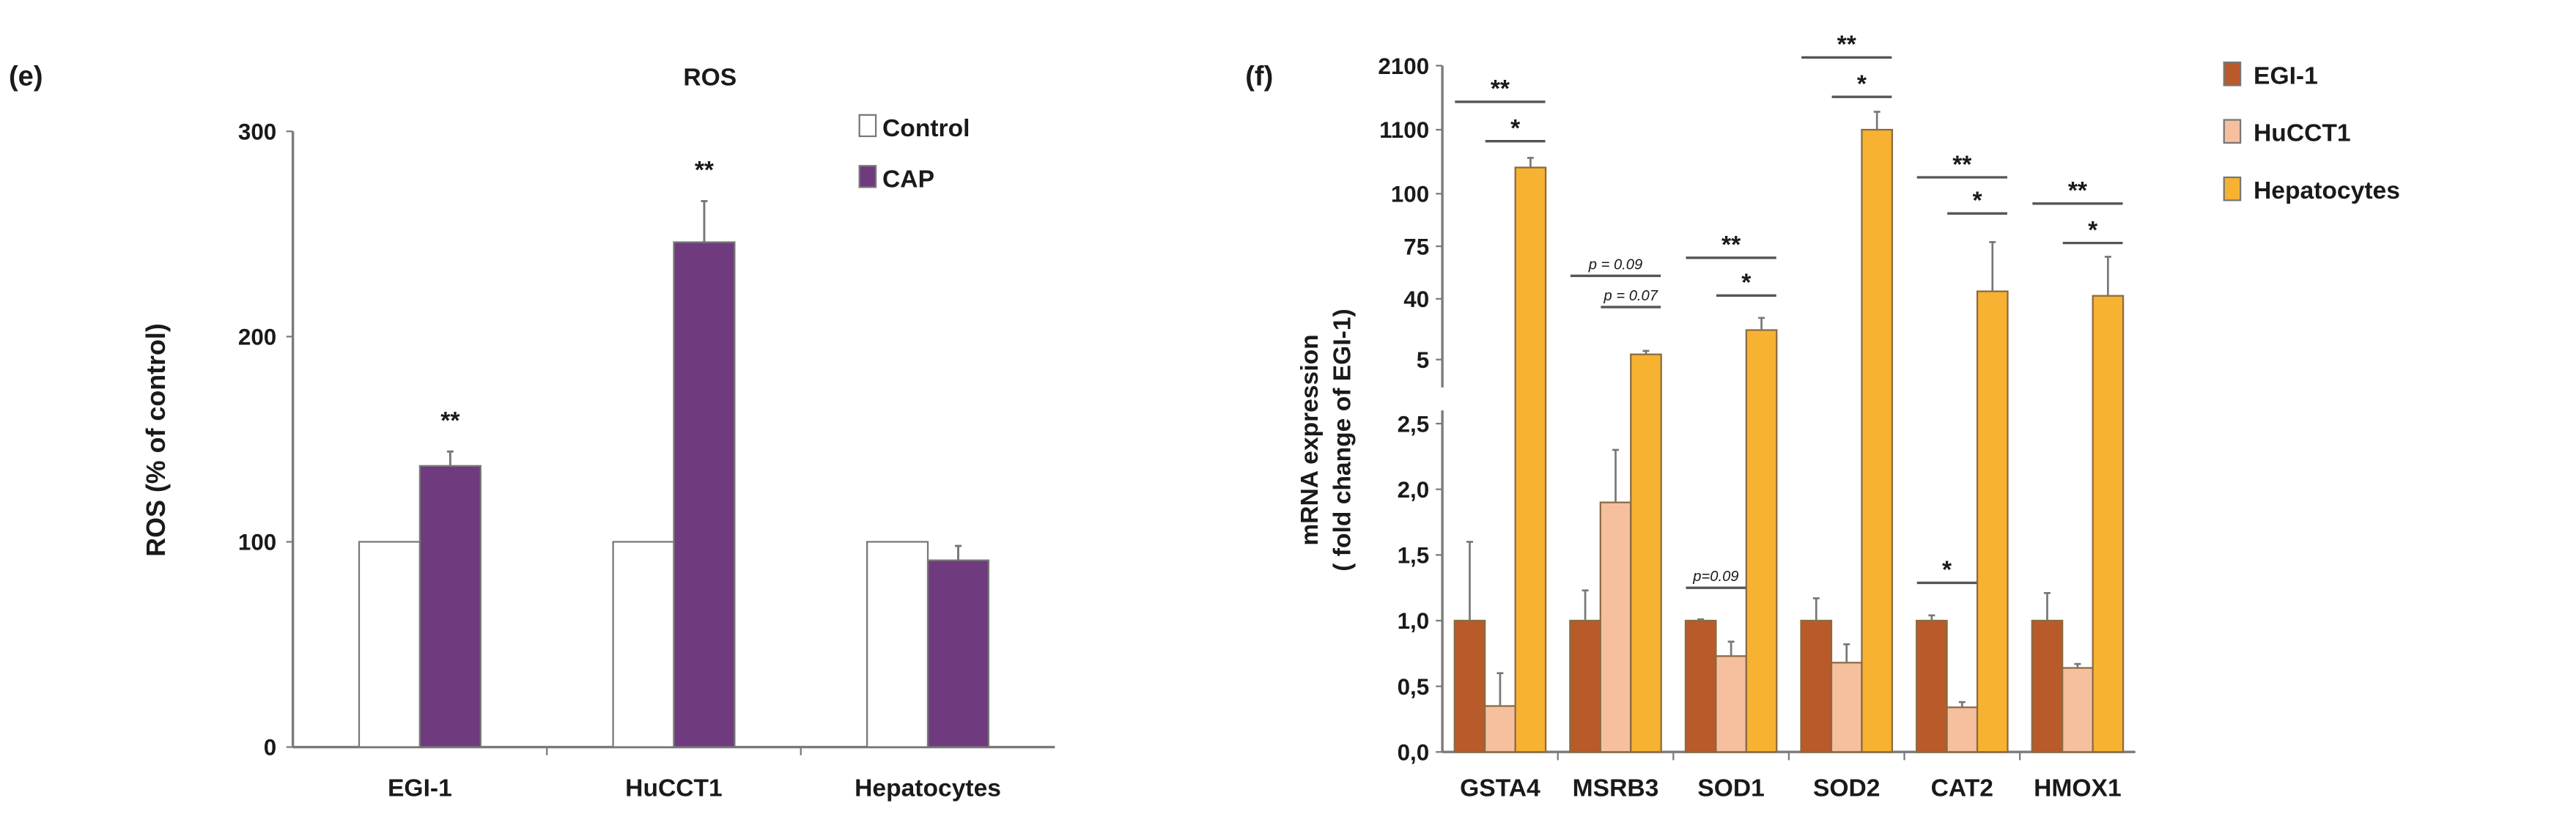  What do you see at coordinates (1731, 788) in the screenshot?
I see `x-tick-label: SOD1` at bounding box center [1731, 788].